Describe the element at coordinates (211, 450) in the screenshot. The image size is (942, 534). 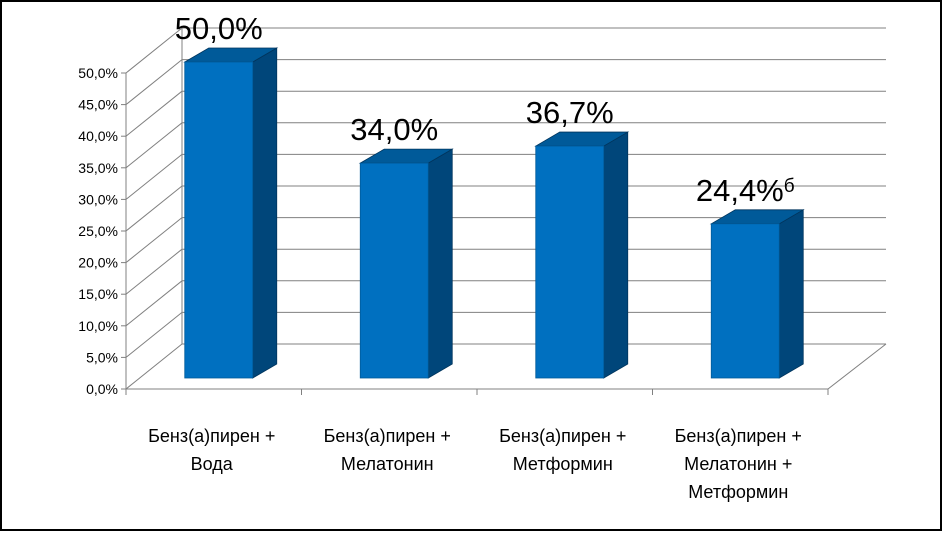
I see `x-category-label: Бенз(а)пирен + Вода` at that location.